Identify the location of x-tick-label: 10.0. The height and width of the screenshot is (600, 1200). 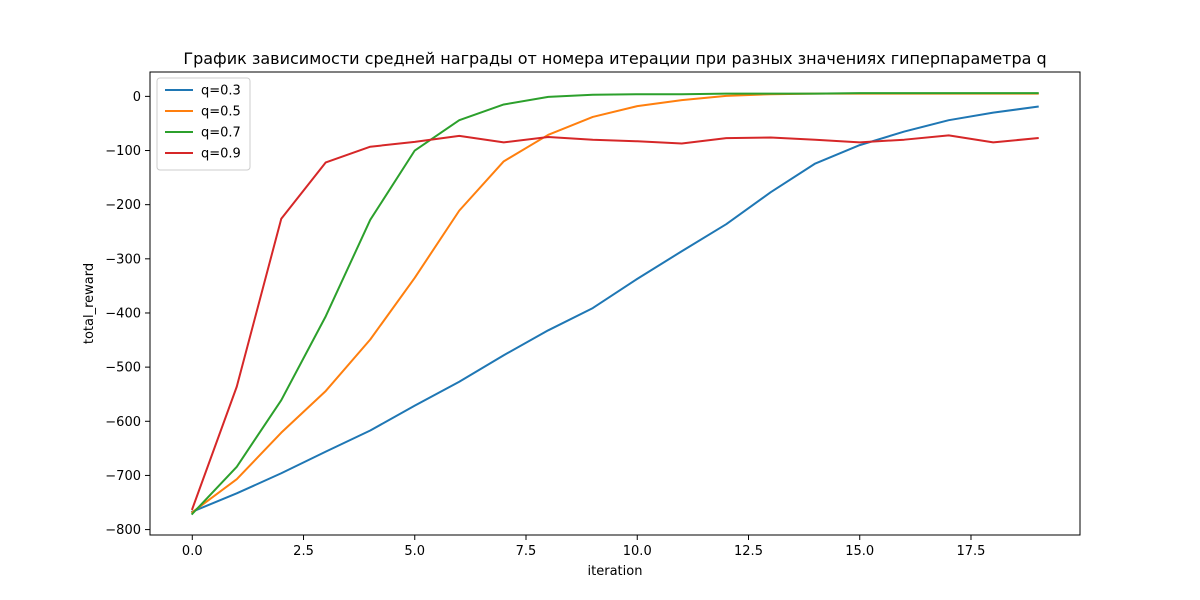
(637, 551).